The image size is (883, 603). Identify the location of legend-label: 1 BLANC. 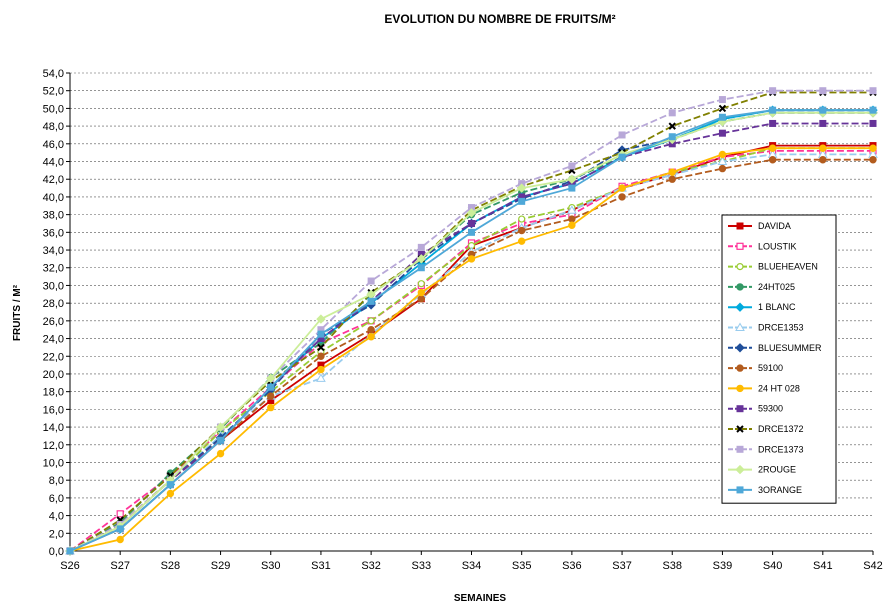
(777, 307).